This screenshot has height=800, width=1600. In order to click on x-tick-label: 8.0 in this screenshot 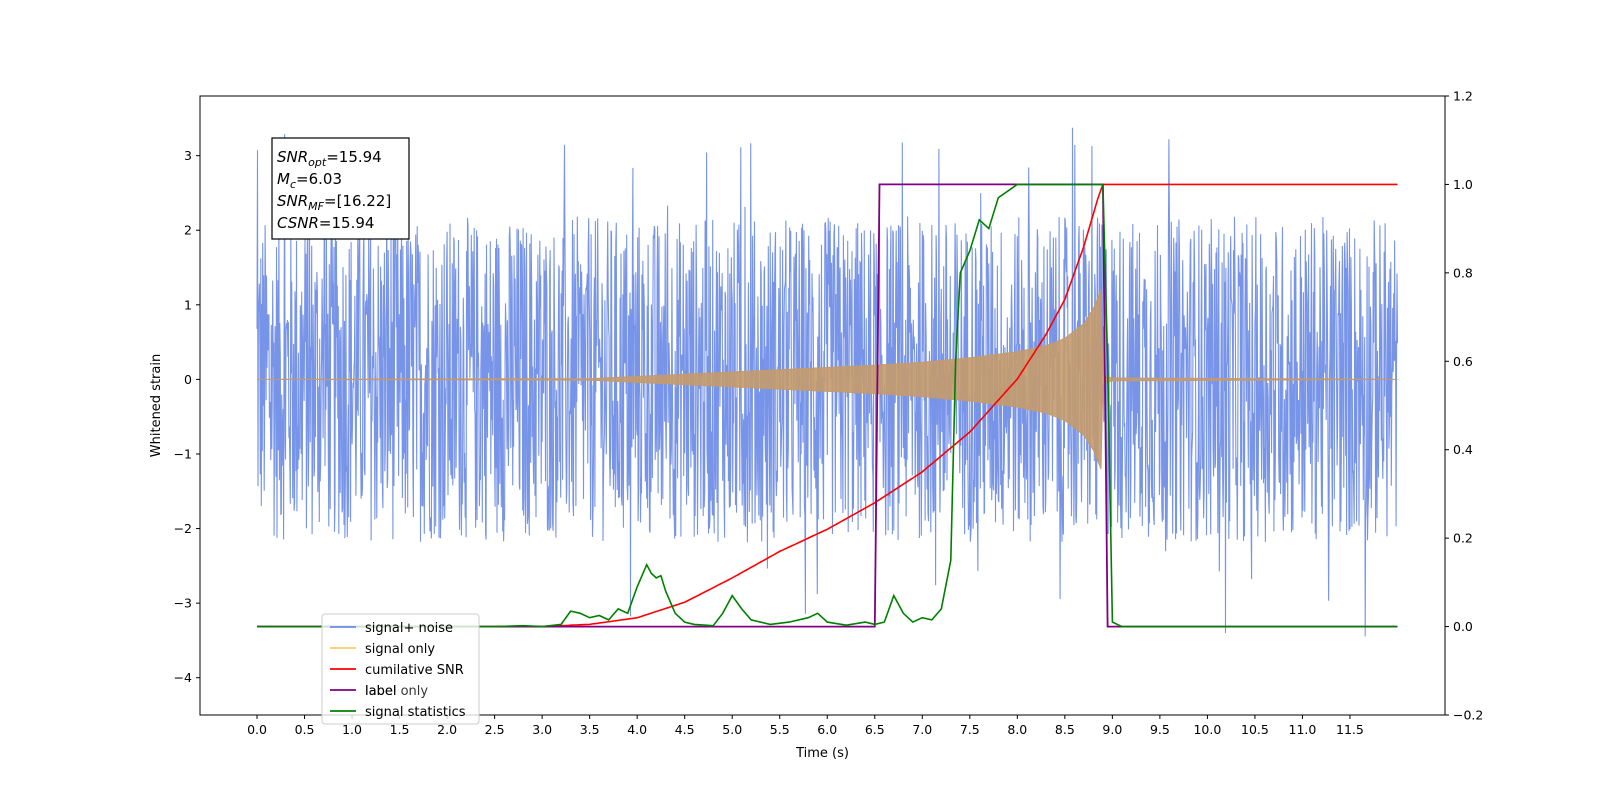, I will do `click(1017, 729)`.